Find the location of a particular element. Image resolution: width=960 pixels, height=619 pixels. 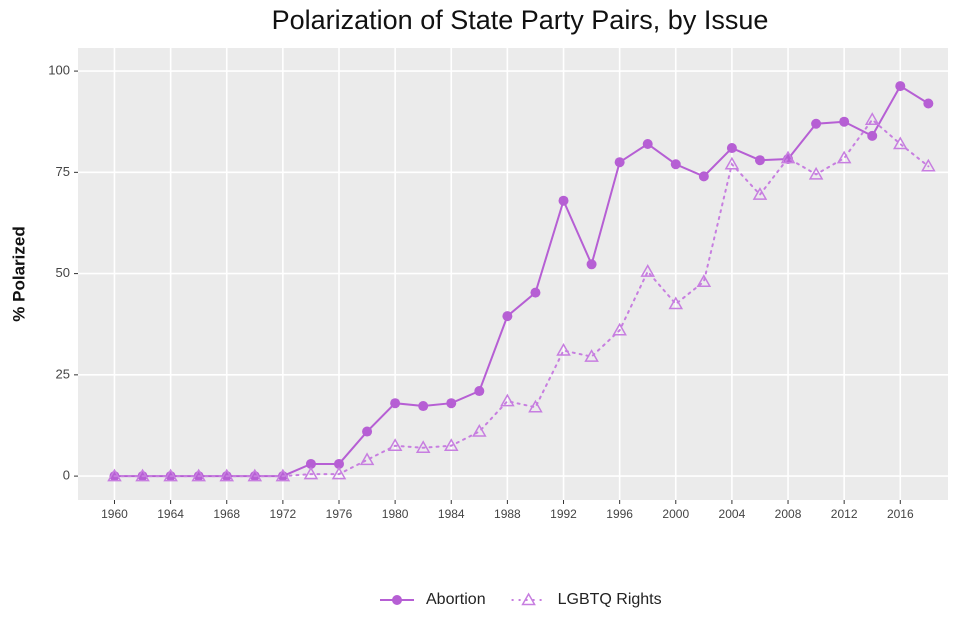

x-tick-label: 1964 is located at coordinates (170, 514).